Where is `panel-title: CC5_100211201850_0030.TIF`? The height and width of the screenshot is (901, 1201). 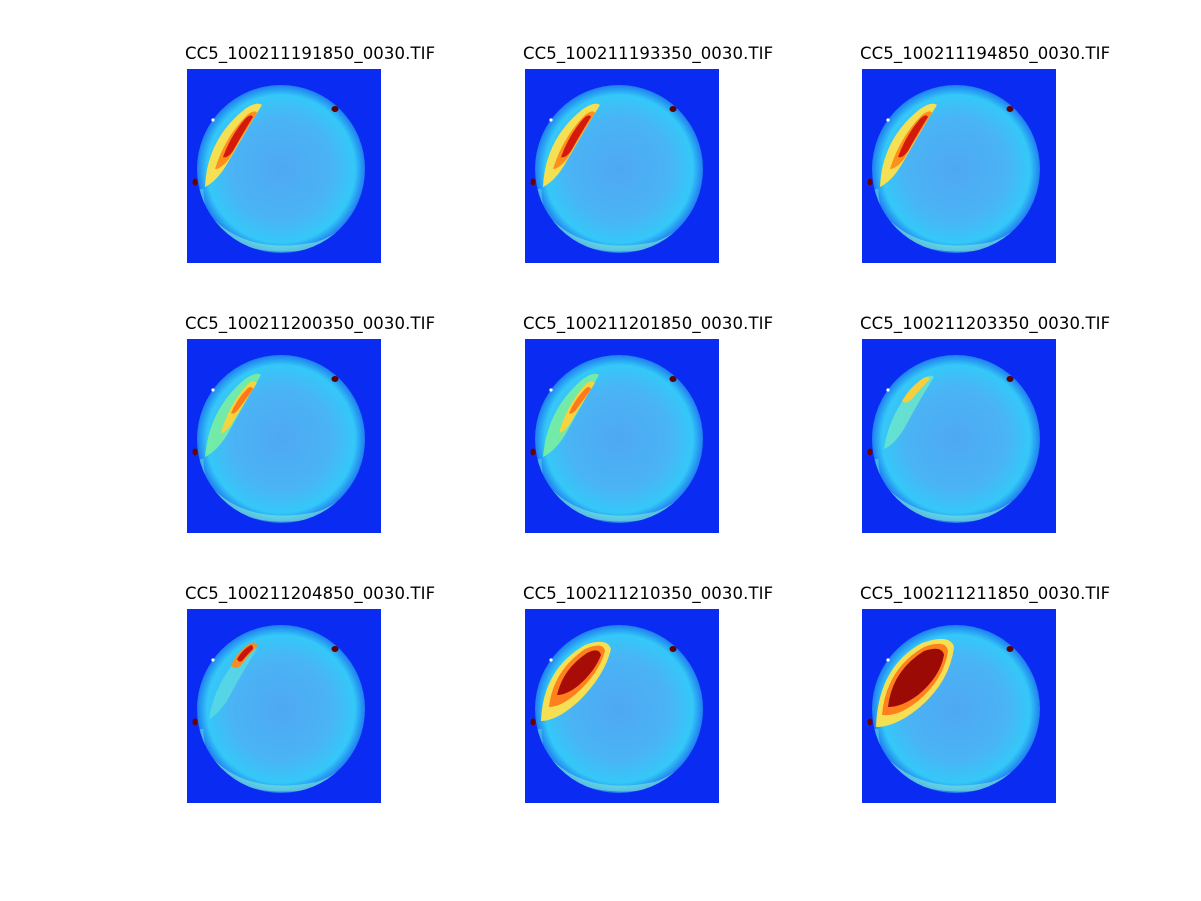 panel-title: CC5_100211201850_0030.TIF is located at coordinates (648, 323).